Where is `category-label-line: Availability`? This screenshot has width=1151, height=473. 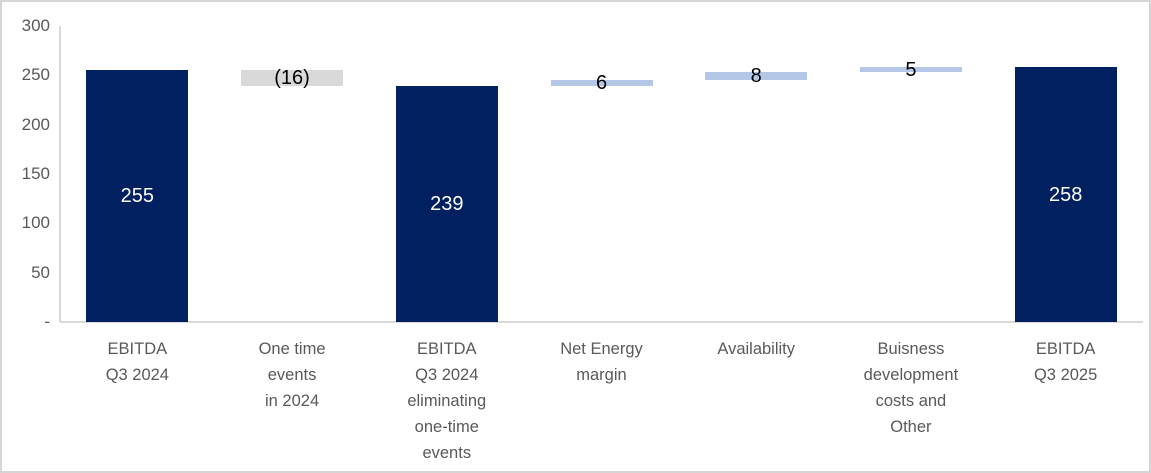 category-label-line: Availability is located at coordinates (756, 349).